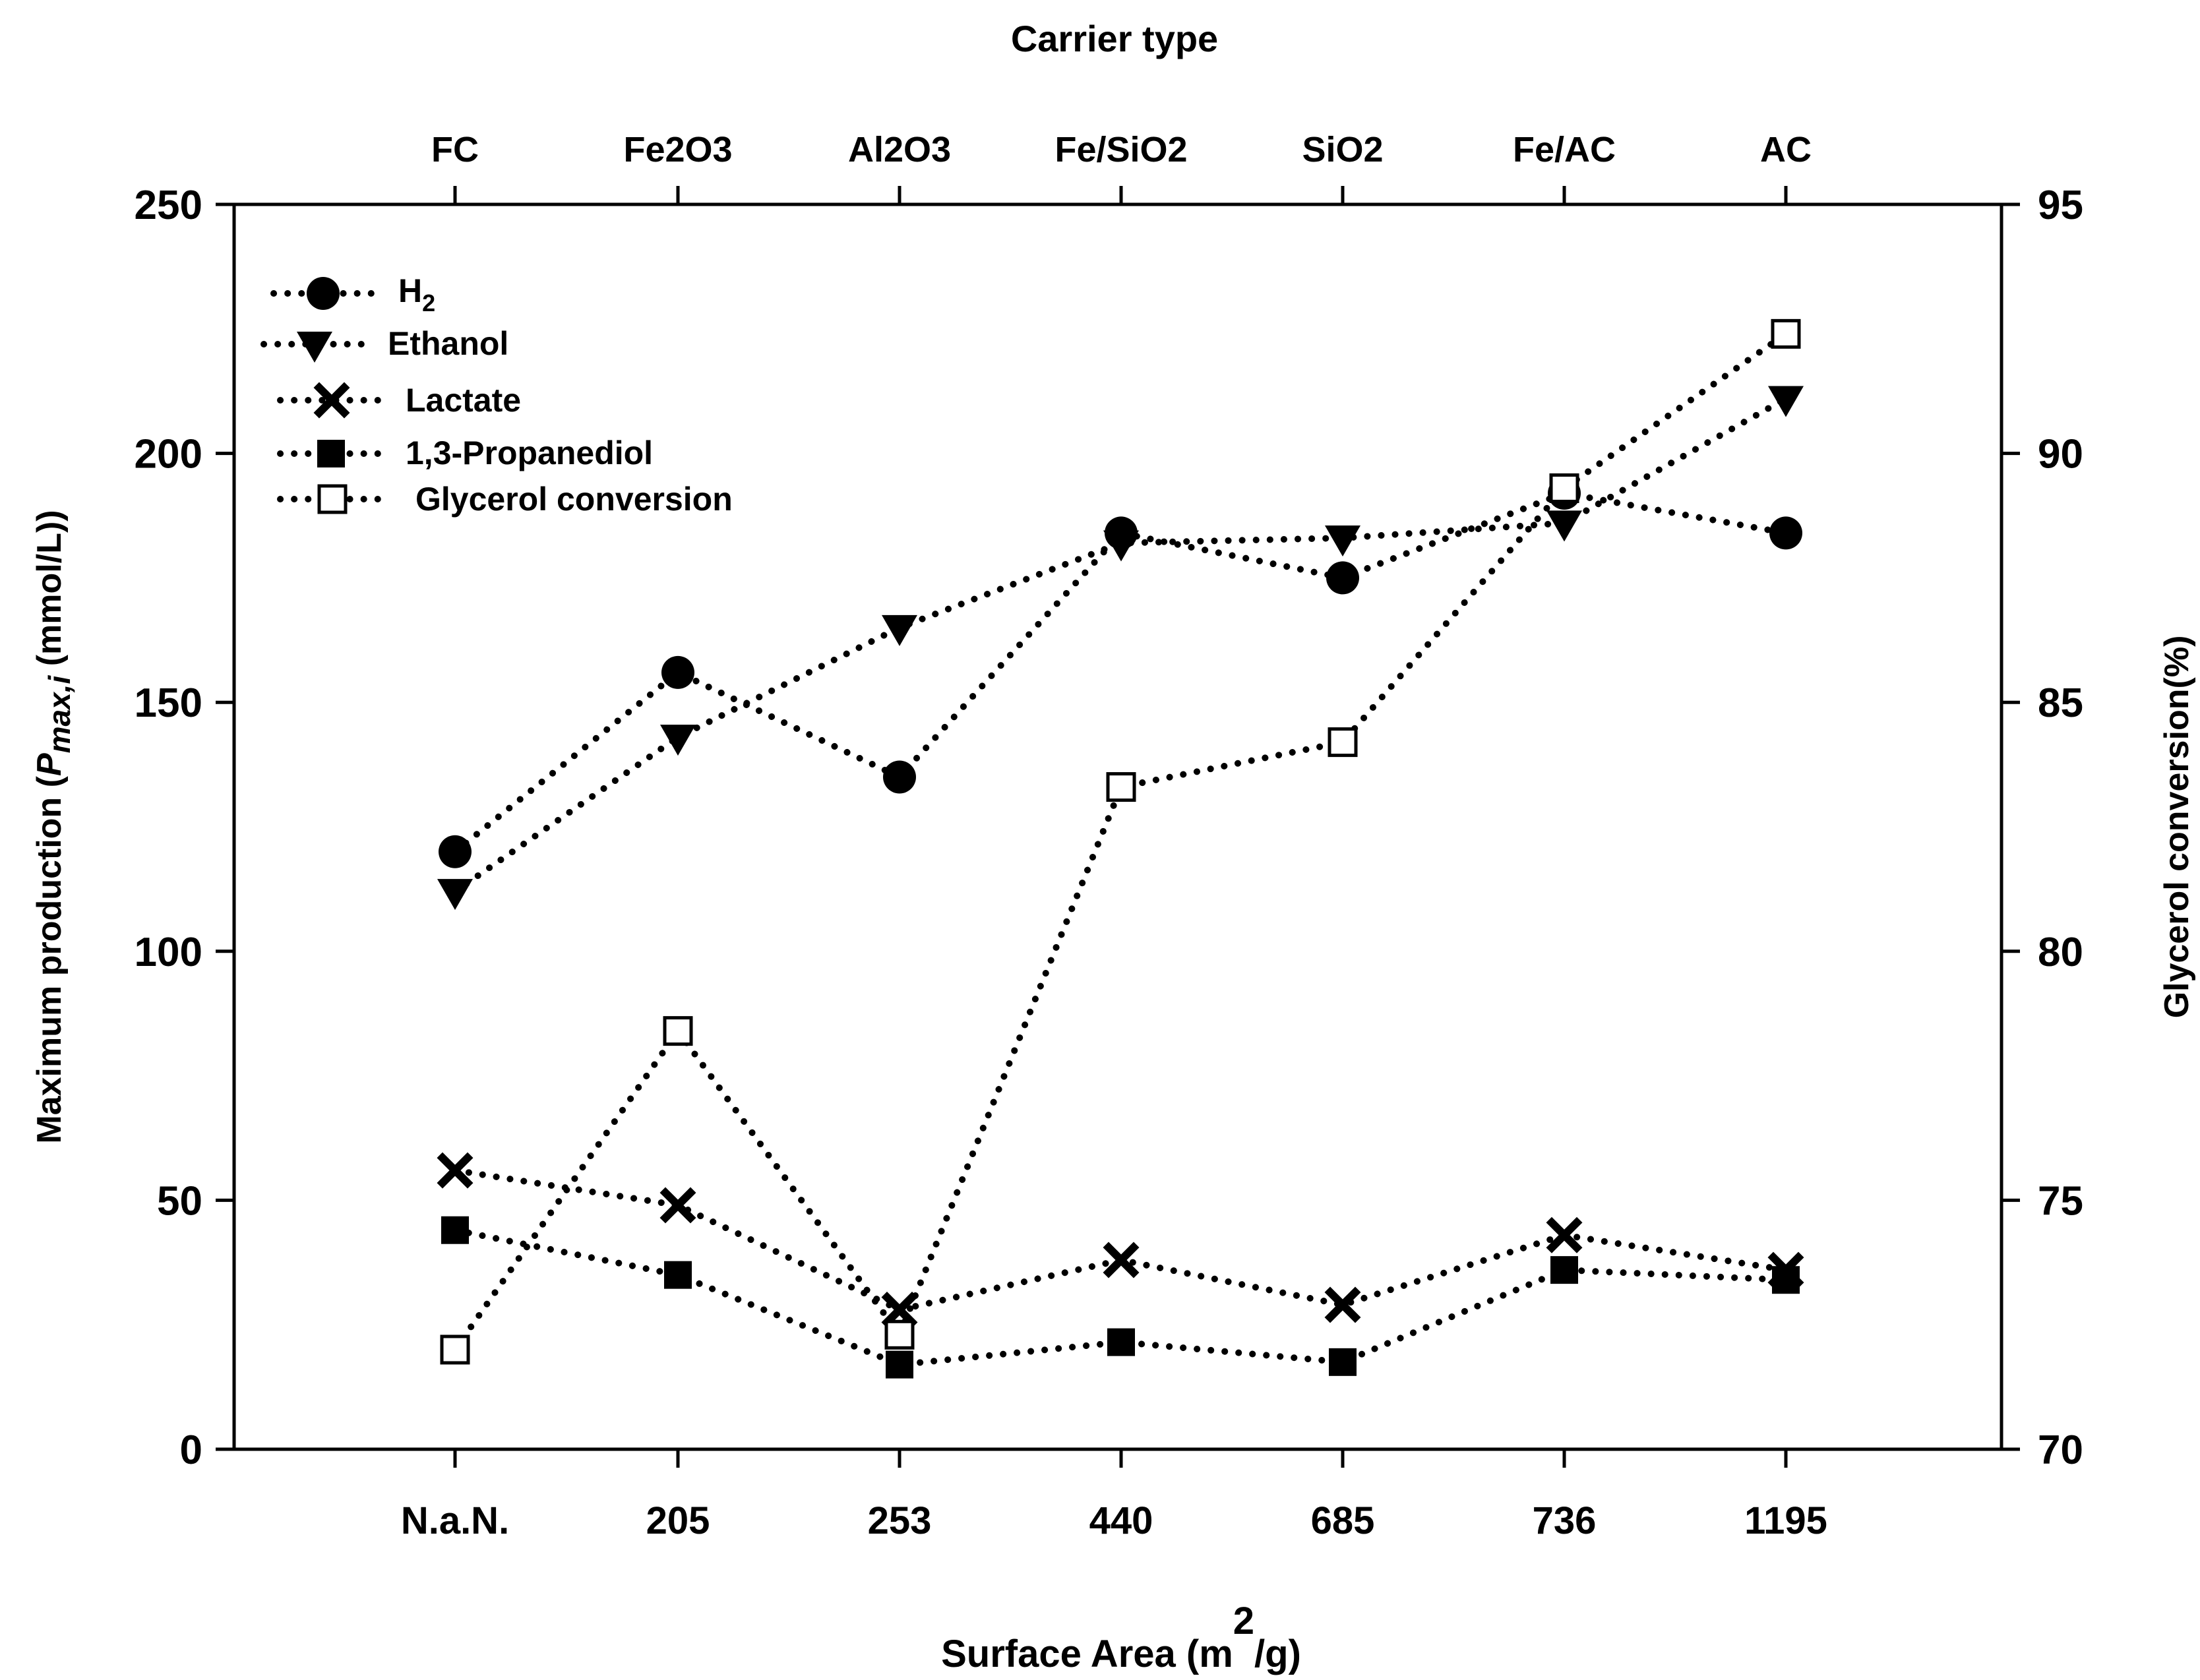  What do you see at coordinates (49, 764) in the screenshot?
I see `y-left-title-italic: P` at bounding box center [49, 764].